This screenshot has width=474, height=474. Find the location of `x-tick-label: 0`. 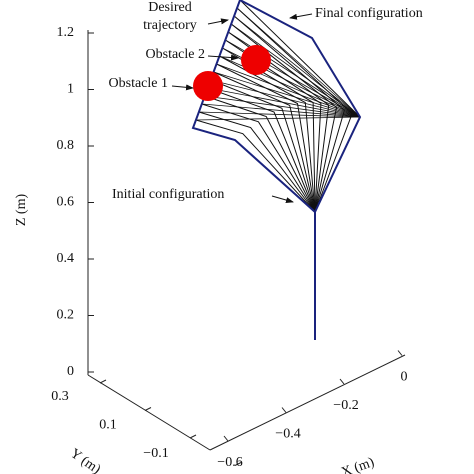

x-tick-label: 0 is located at coordinates (404, 377).